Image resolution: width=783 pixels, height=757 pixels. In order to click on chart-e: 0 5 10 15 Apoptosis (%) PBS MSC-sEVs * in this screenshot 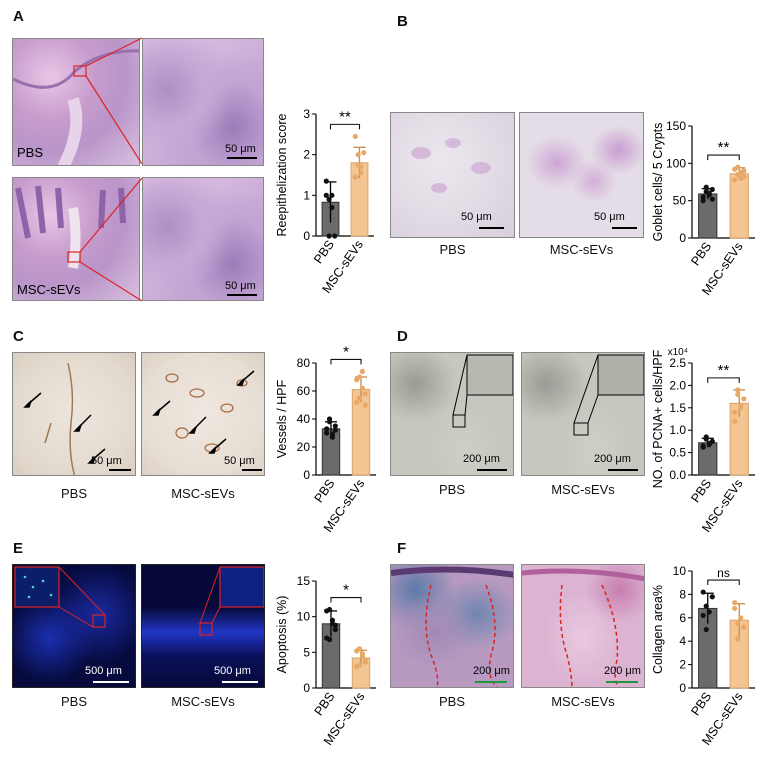, I will do `click(326, 652)`.